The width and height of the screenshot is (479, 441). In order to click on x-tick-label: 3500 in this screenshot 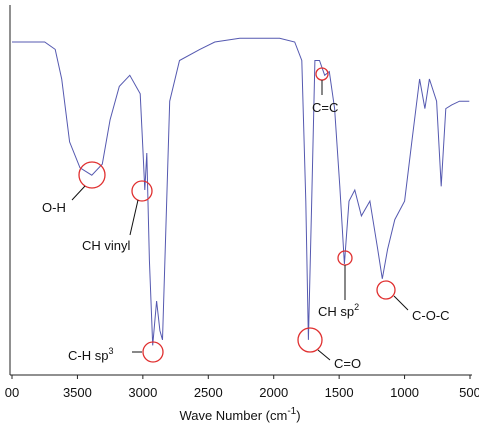, I will do `click(77, 392)`.